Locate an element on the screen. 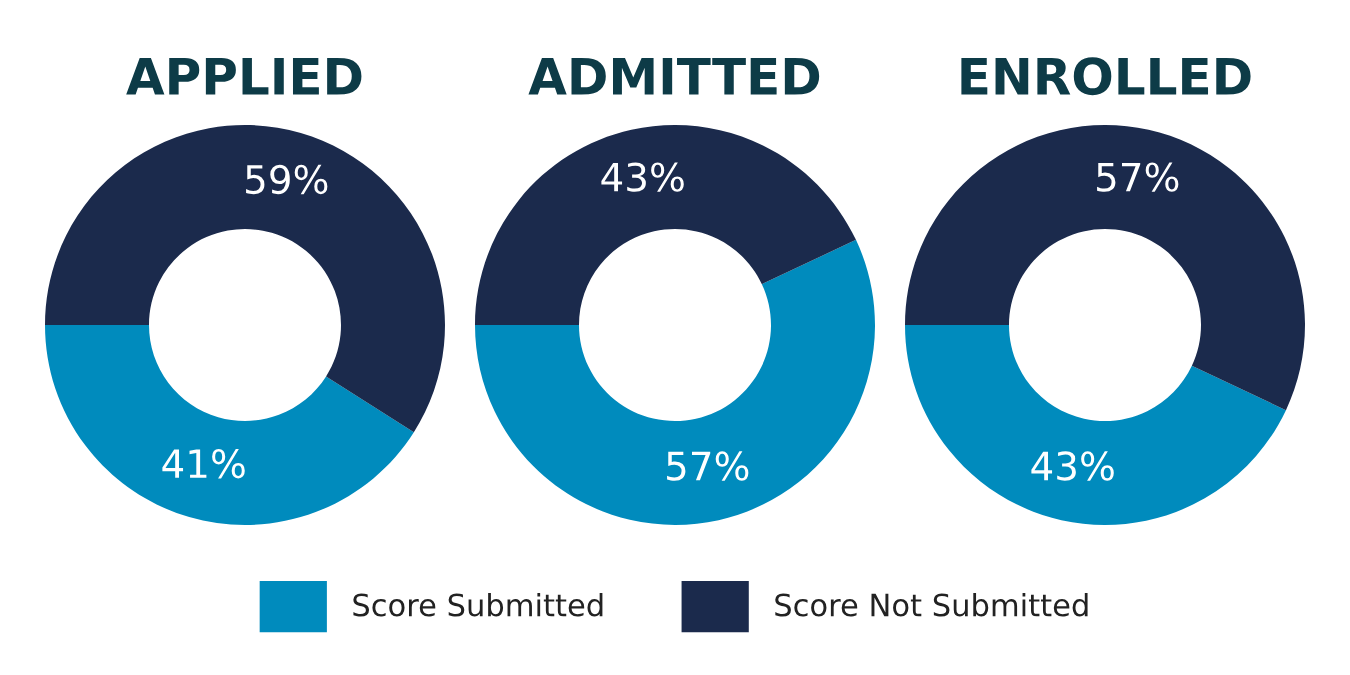 This screenshot has width=1350, height=675. legend-label: Score Submitted is located at coordinates (478, 604).